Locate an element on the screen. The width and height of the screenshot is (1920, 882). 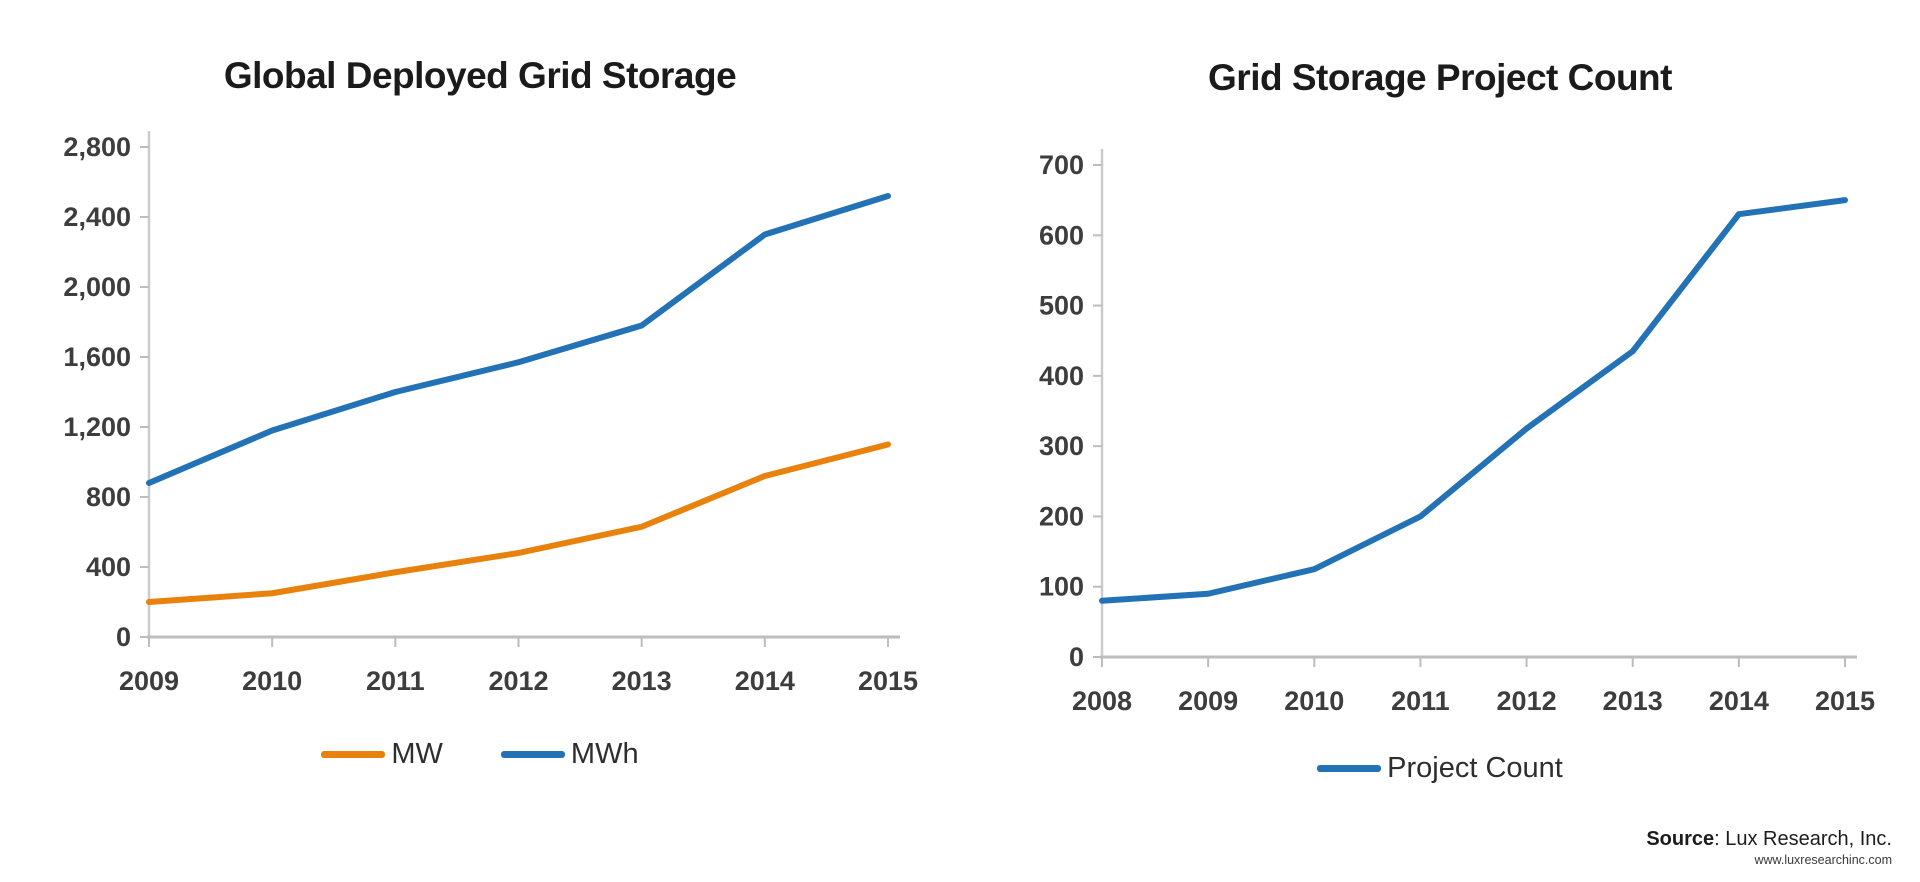
legend-item-mwh: MWh is located at coordinates (569, 754).